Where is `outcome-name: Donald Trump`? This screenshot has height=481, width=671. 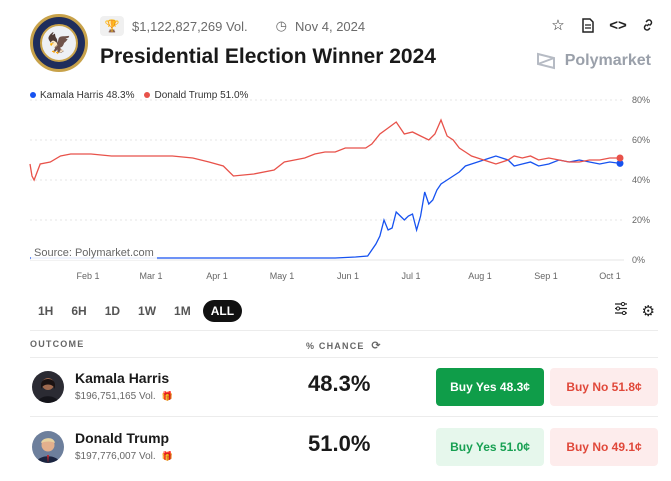 outcome-name: Donald Trump is located at coordinates (122, 438).